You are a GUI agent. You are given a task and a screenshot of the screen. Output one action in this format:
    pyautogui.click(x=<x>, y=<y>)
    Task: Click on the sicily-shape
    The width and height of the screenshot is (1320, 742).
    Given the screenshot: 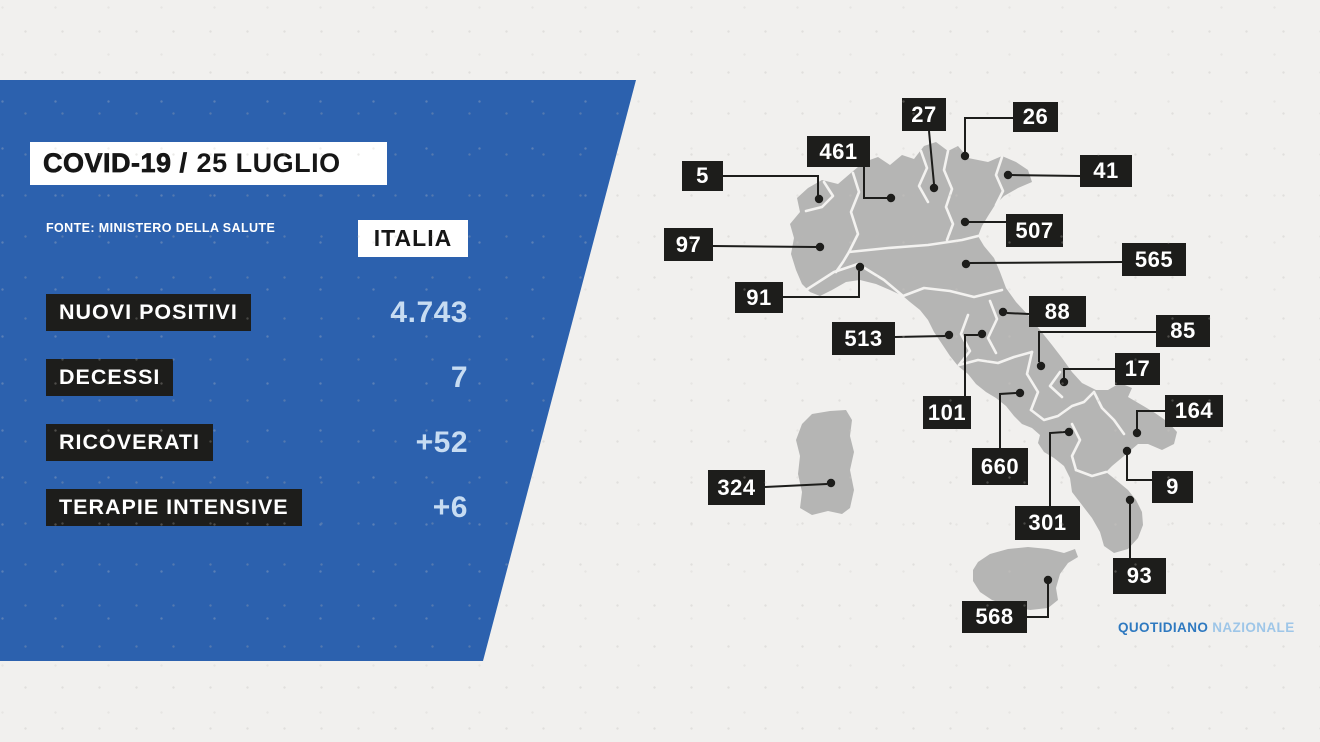 What is the action you would take?
    pyautogui.click(x=1025, y=578)
    